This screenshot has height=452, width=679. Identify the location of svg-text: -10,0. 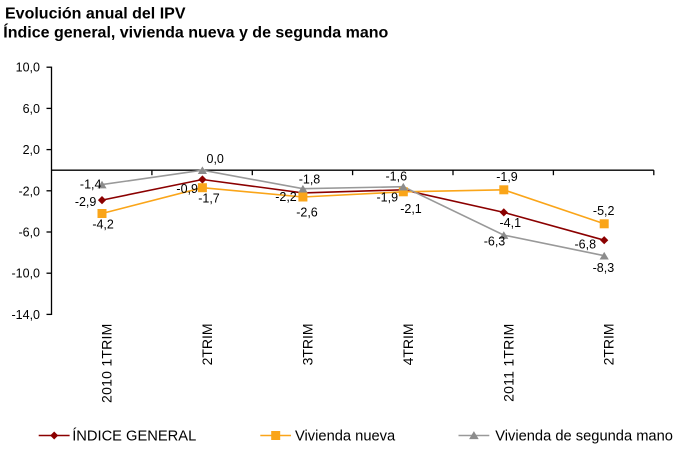
(26, 274).